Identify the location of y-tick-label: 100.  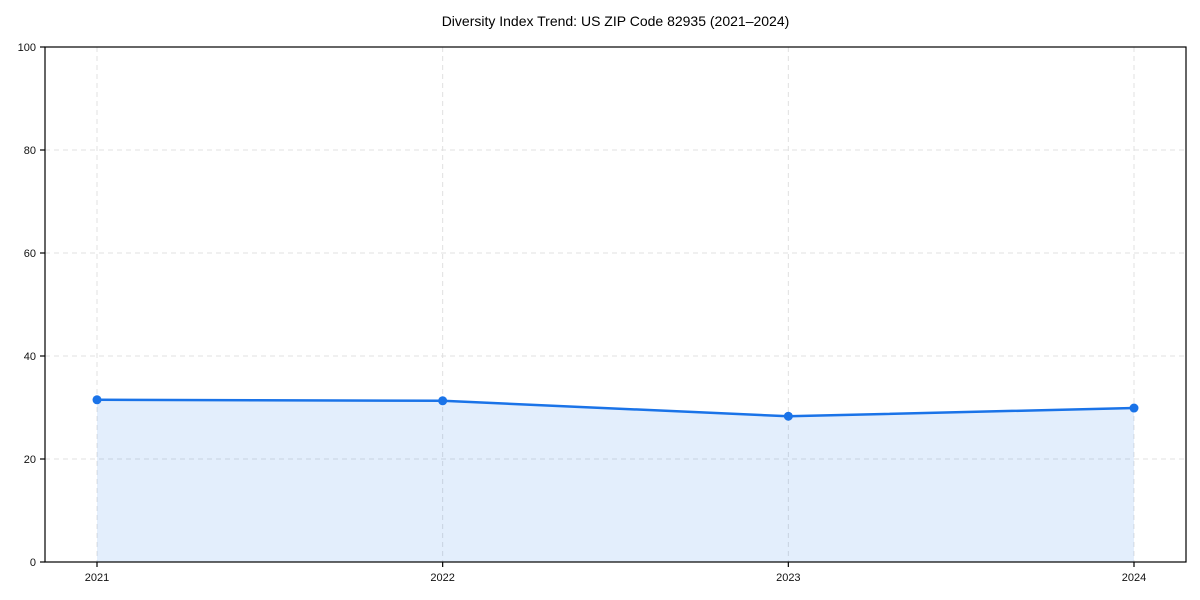
(27, 48).